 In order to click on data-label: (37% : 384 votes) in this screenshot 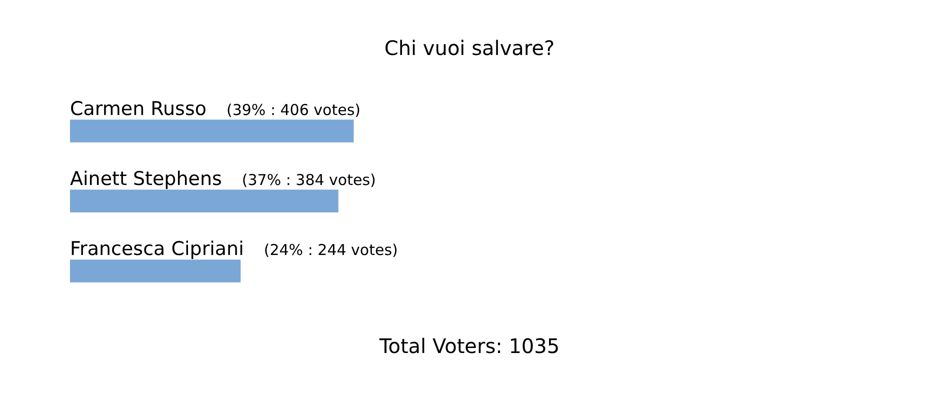, I will do `click(309, 180)`.